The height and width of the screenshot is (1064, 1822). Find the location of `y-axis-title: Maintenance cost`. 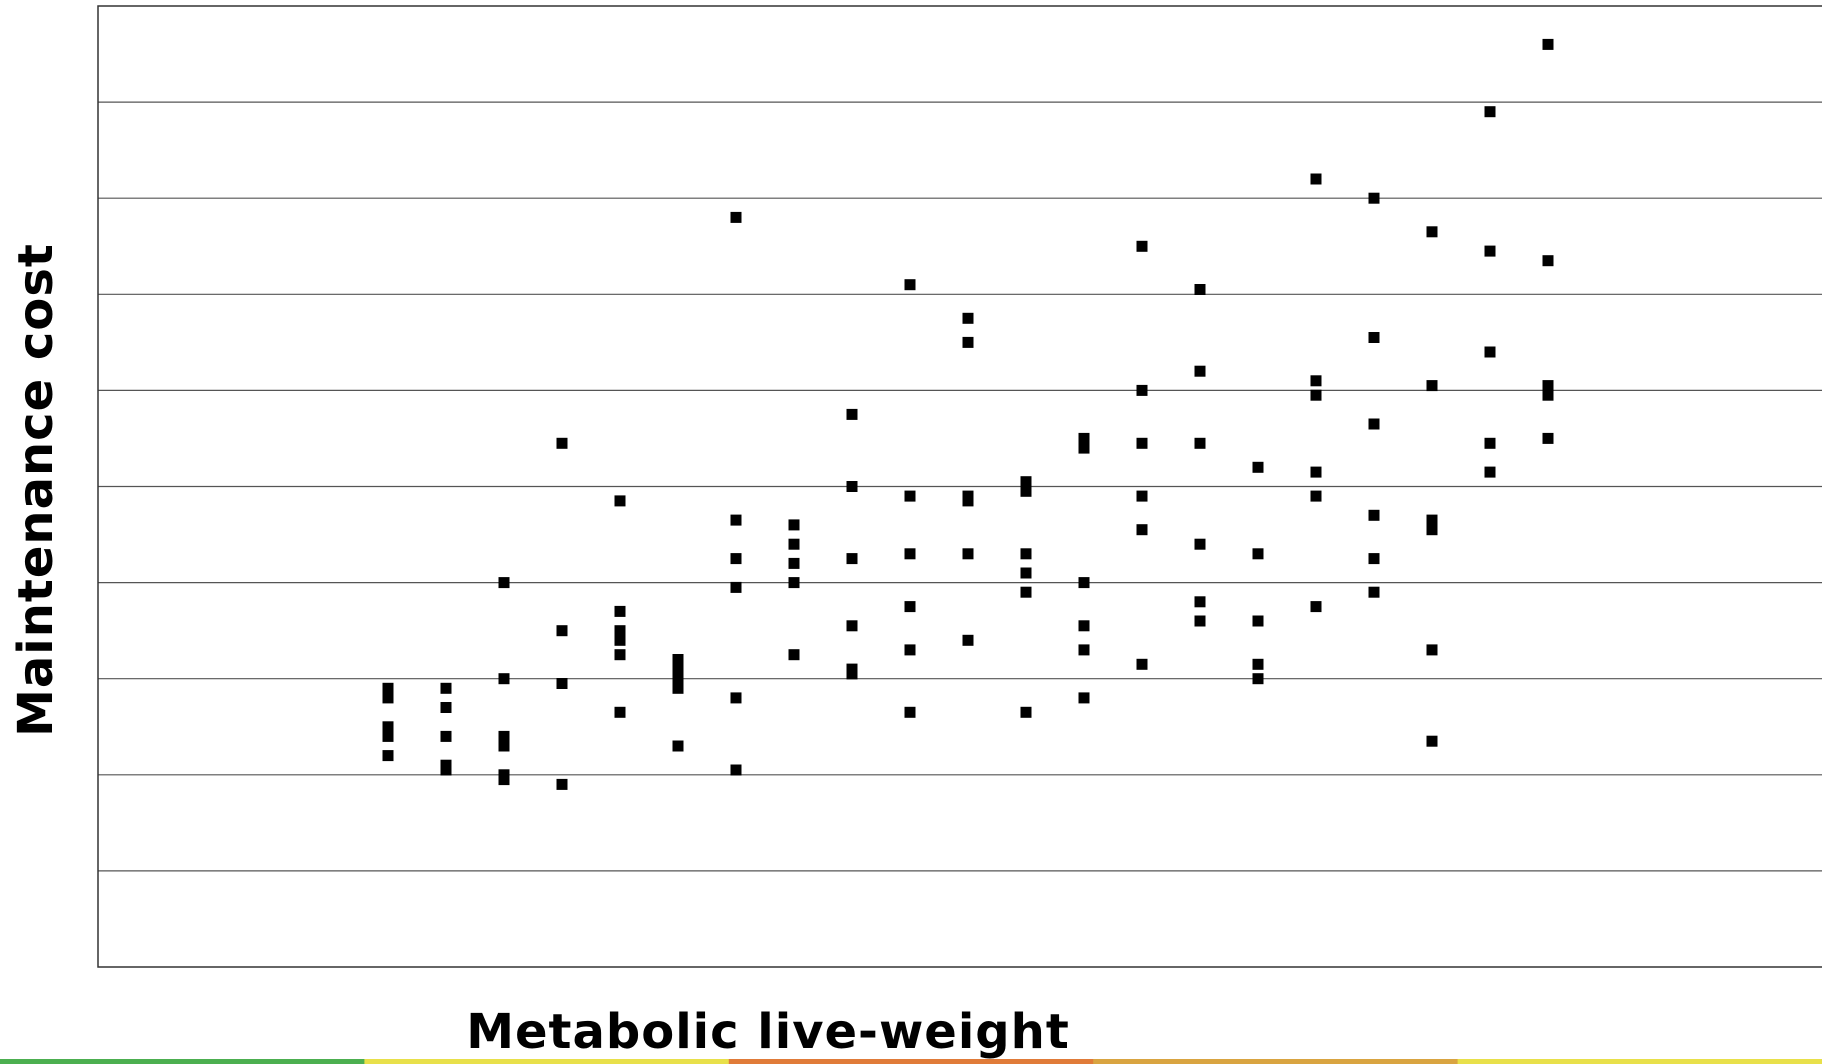

y-axis-title: Maintenance cost is located at coordinates (36, 490).